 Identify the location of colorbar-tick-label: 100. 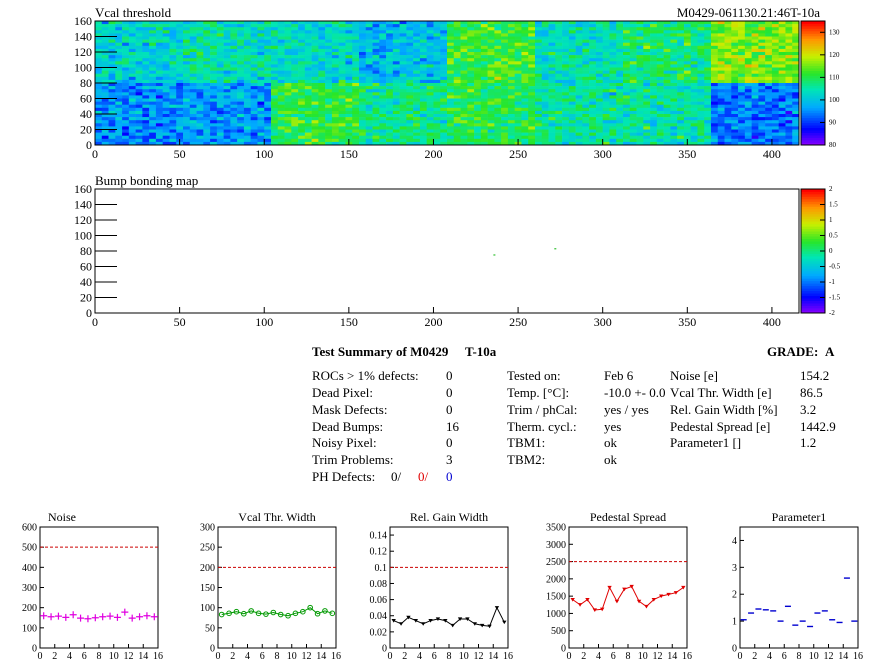
(834, 100).